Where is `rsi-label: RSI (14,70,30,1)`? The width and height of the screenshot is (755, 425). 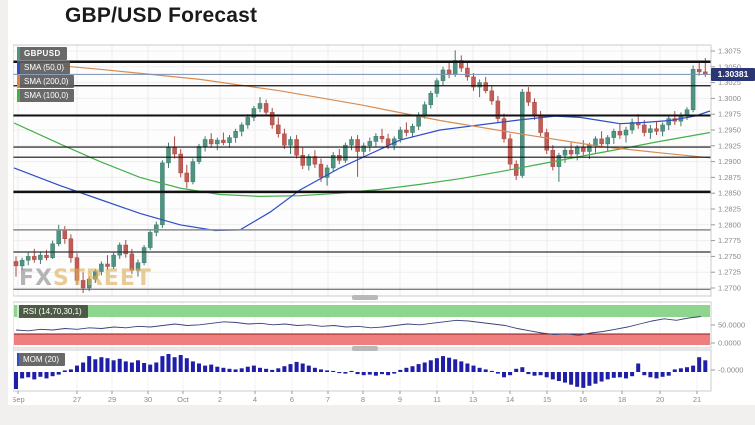
rsi-label: RSI (14,70,30,1) is located at coordinates (52, 311).